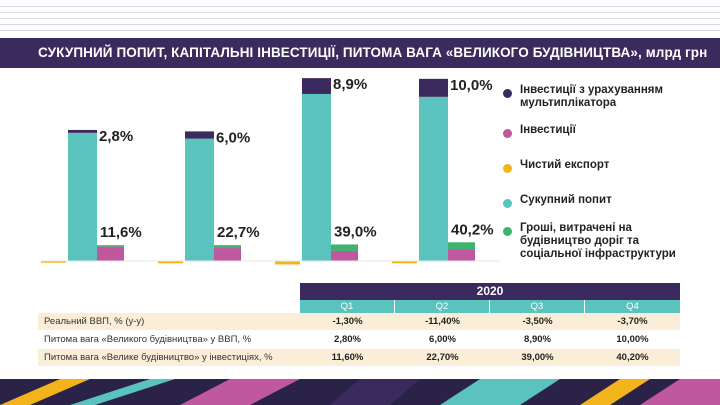 This screenshot has height=405, width=720. I want to click on table-cell: 40,20%, so click(632, 357).